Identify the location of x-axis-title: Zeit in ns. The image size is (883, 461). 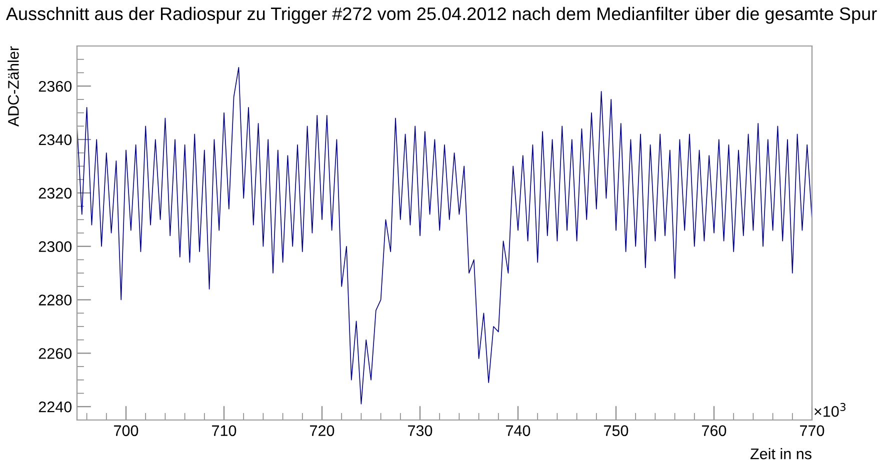
(781, 454).